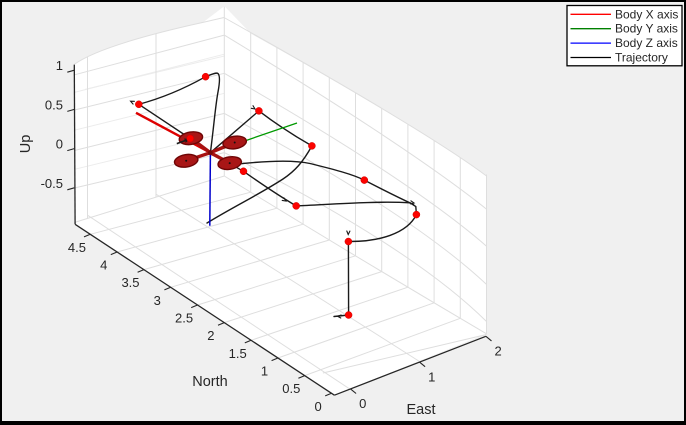  What do you see at coordinates (52, 183) in the screenshot?
I see `svg-text: -0.5` at bounding box center [52, 183].